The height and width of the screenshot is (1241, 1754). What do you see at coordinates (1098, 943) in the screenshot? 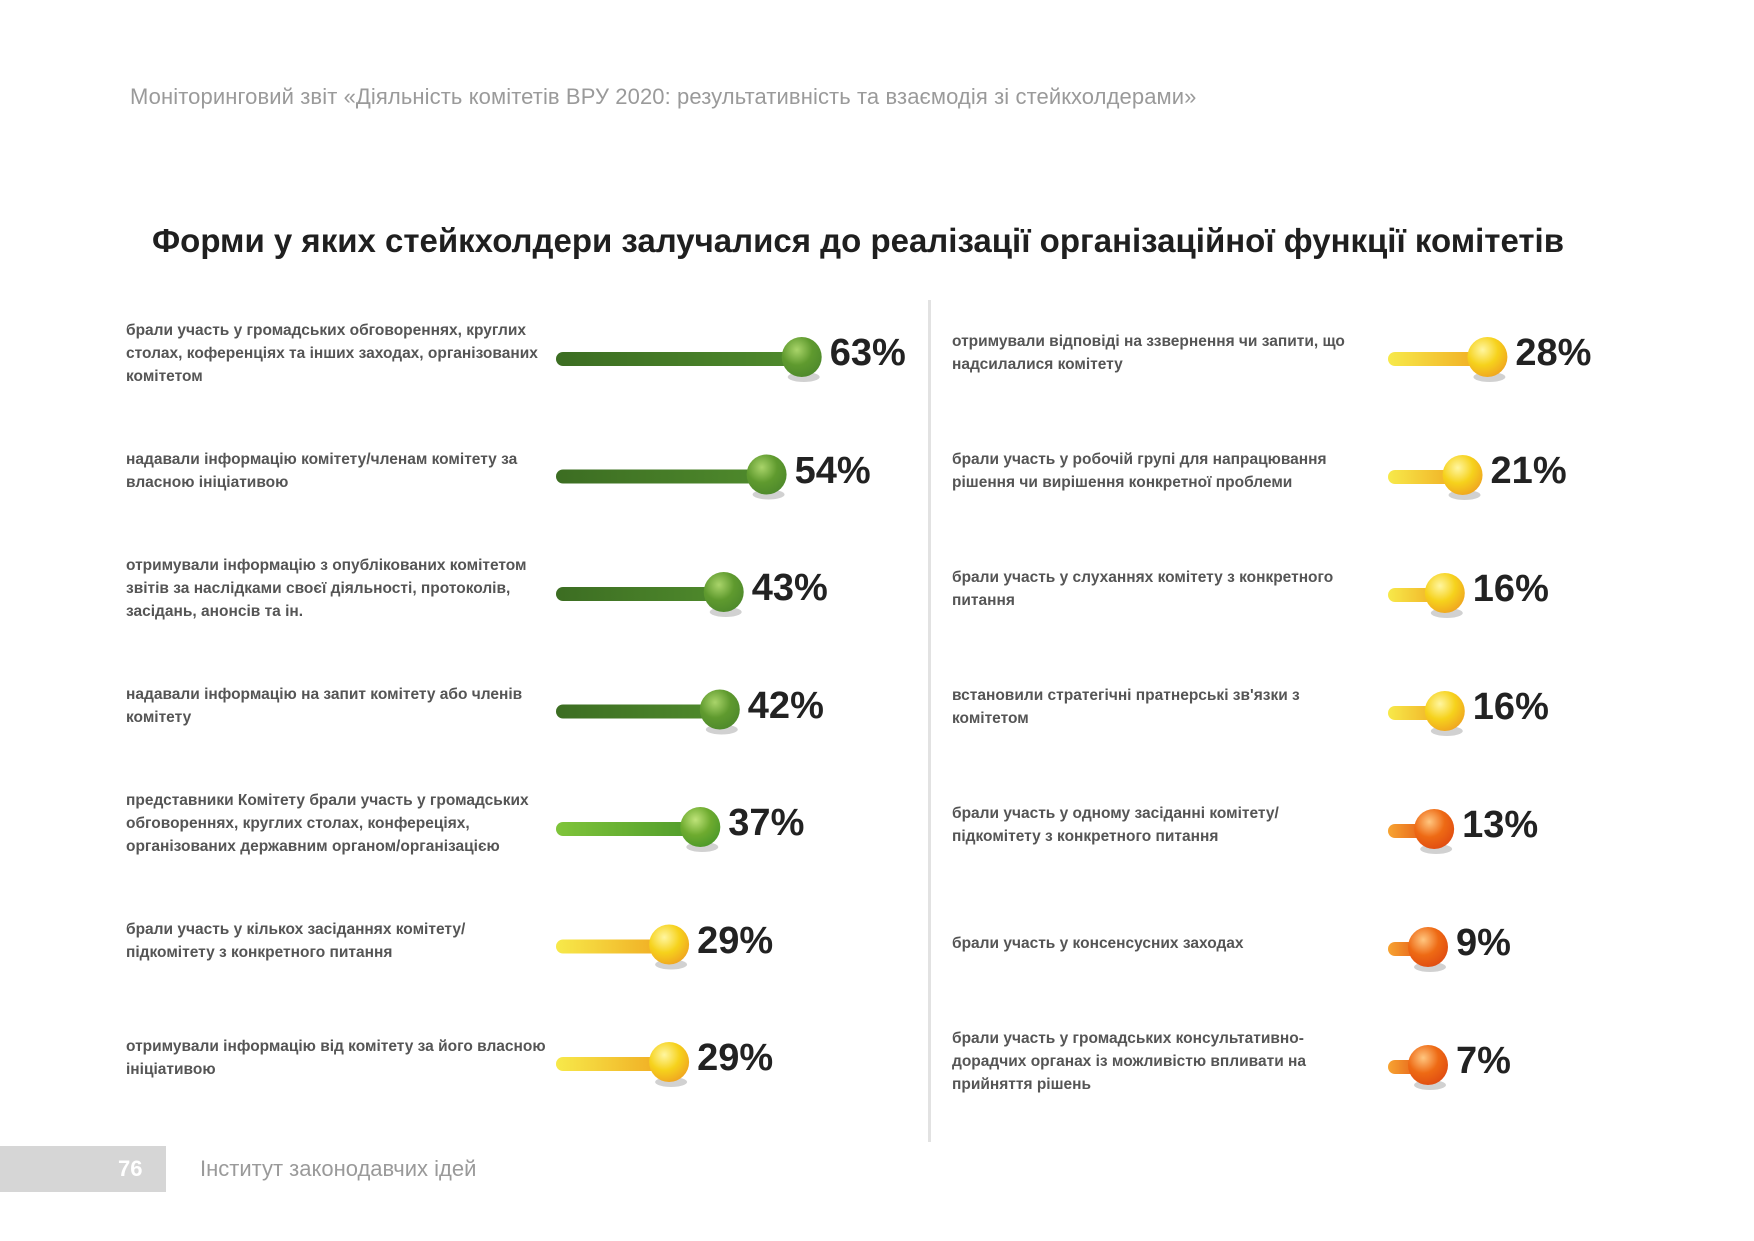
I see `category-label: брали участь у консенсусних заходах` at bounding box center [1098, 943].